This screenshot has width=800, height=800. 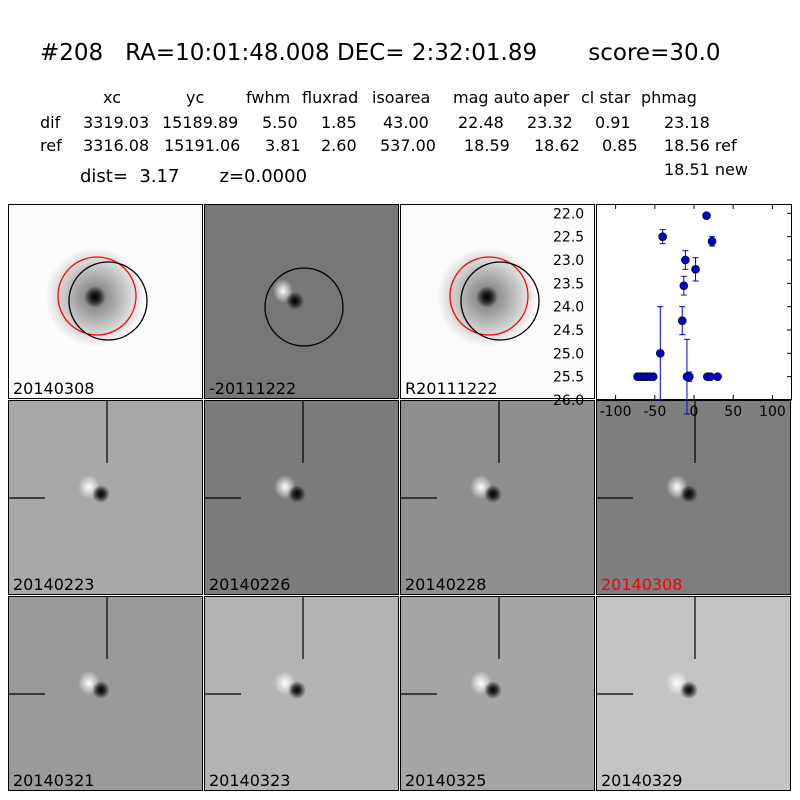 I want to click on stamp-panel-0: 20140308, so click(x=105, y=301).